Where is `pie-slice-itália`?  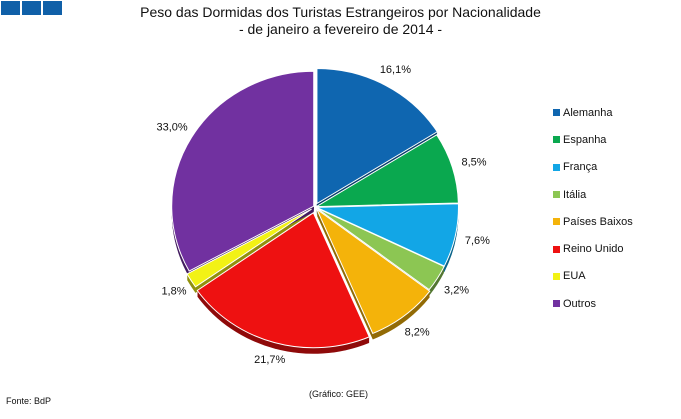
pie-slice-itália is located at coordinates (380, 249).